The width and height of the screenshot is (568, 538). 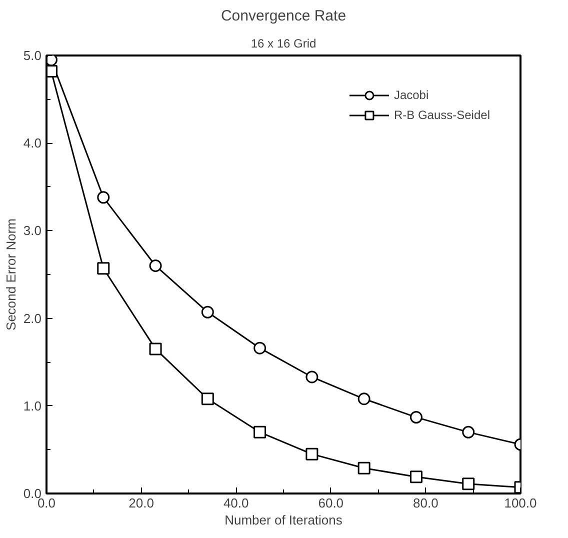 I want to click on x-tick-label: 60.0, so click(x=331, y=503).